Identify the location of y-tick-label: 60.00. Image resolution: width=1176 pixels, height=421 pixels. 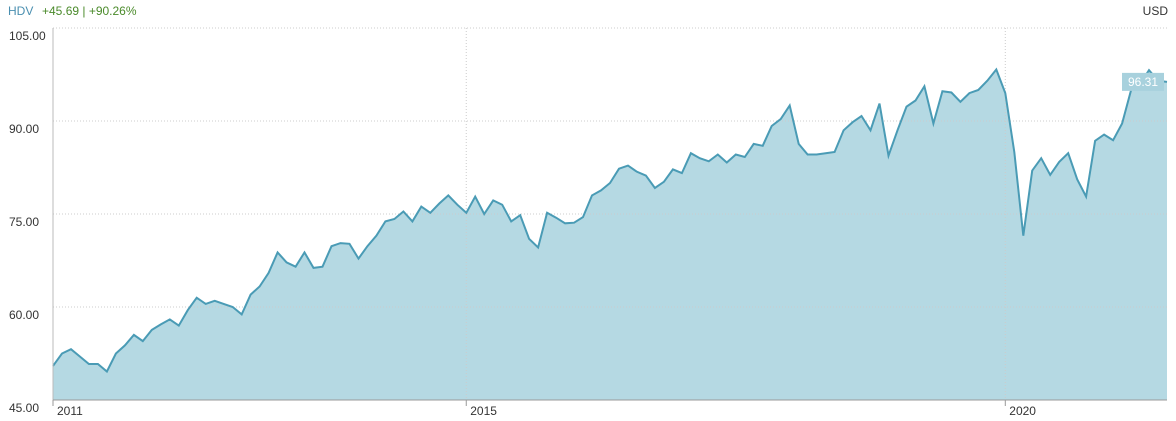
(24, 315).